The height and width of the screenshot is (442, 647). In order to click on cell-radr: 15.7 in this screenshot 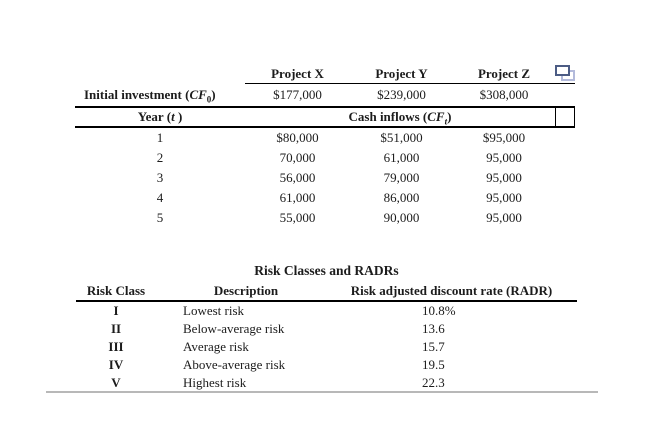, I will do `click(433, 346)`.